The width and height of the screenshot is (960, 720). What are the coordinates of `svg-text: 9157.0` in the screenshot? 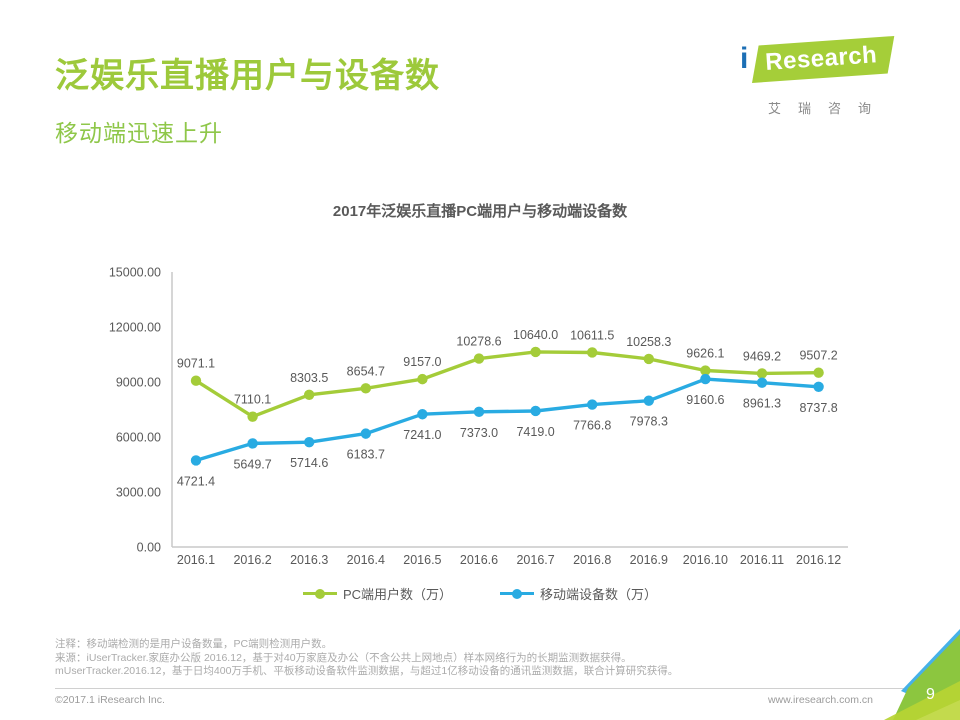 It's located at (422, 362).